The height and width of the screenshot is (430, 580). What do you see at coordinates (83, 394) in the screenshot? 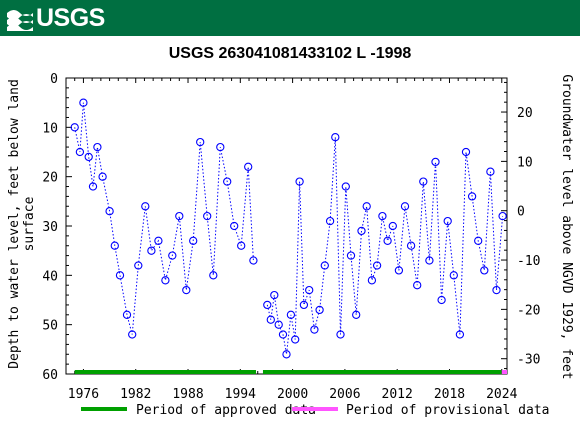
I see `x-tick-label: 1976` at bounding box center [83, 394].